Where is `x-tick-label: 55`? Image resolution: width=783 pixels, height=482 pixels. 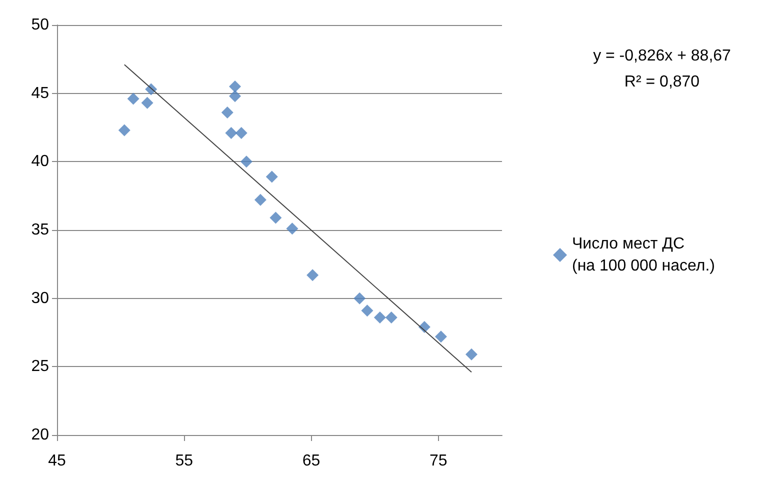
x-tick-label: 55 is located at coordinates (184, 461).